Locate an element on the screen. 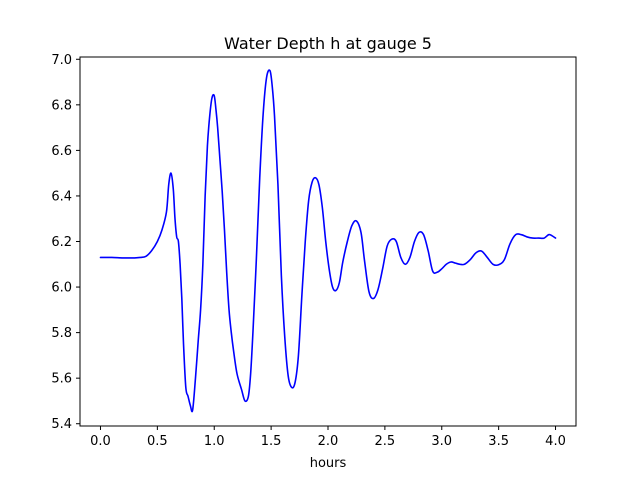 Image resolution: width=640 pixels, height=480 pixels. x-tick-label: 4.0 is located at coordinates (555, 441).